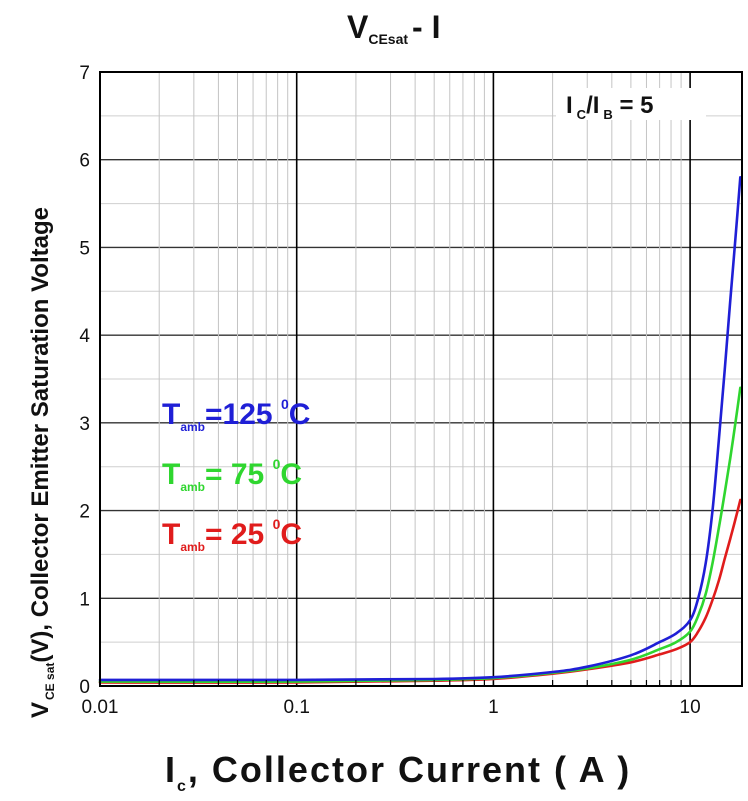 The width and height of the screenshot is (748, 801). Describe the element at coordinates (232, 475) in the screenshot. I see `legend-label-75c: Tamb= 75 0C` at that location.